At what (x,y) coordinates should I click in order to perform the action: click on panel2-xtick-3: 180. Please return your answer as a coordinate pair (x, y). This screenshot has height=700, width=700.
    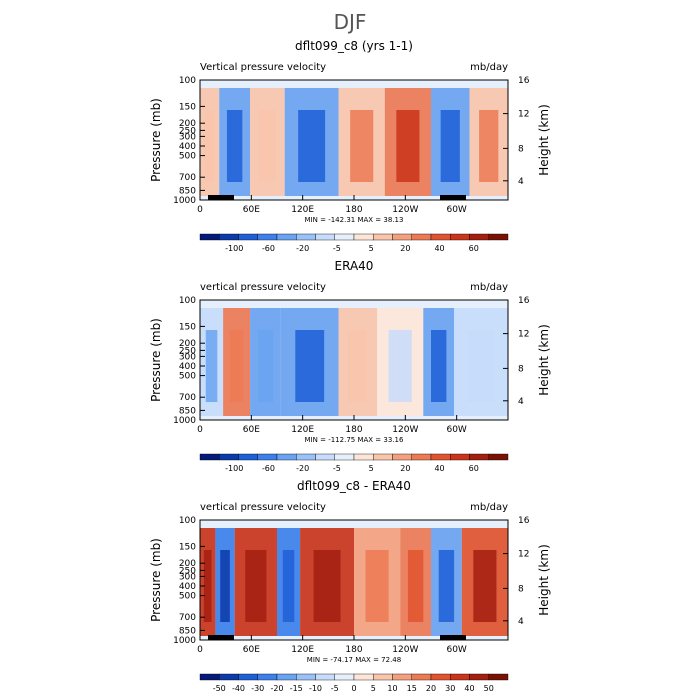
    Looking at the image, I should click on (353, 430).